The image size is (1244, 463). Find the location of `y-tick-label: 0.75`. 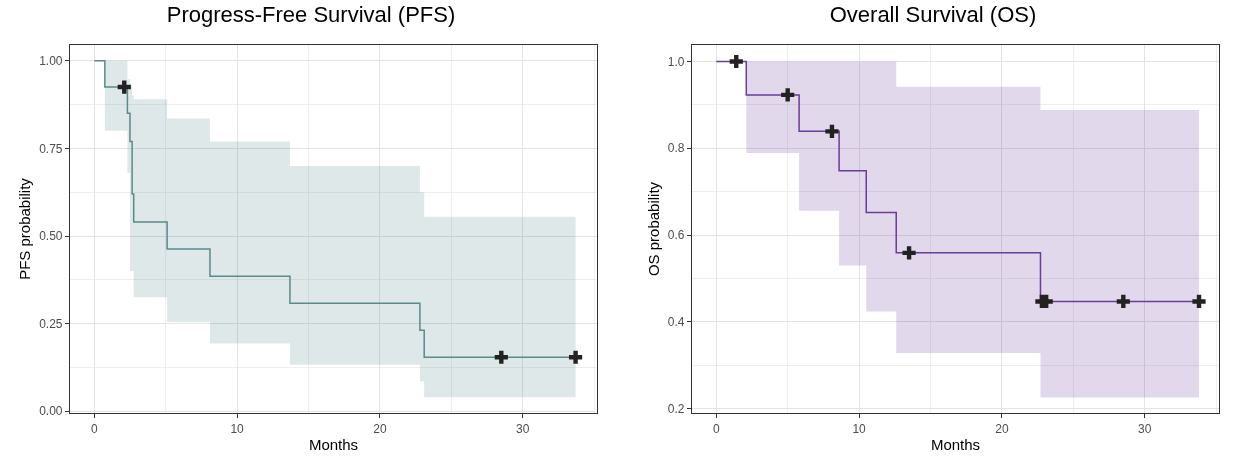

y-tick-label: 0.75 is located at coordinates (51, 148).